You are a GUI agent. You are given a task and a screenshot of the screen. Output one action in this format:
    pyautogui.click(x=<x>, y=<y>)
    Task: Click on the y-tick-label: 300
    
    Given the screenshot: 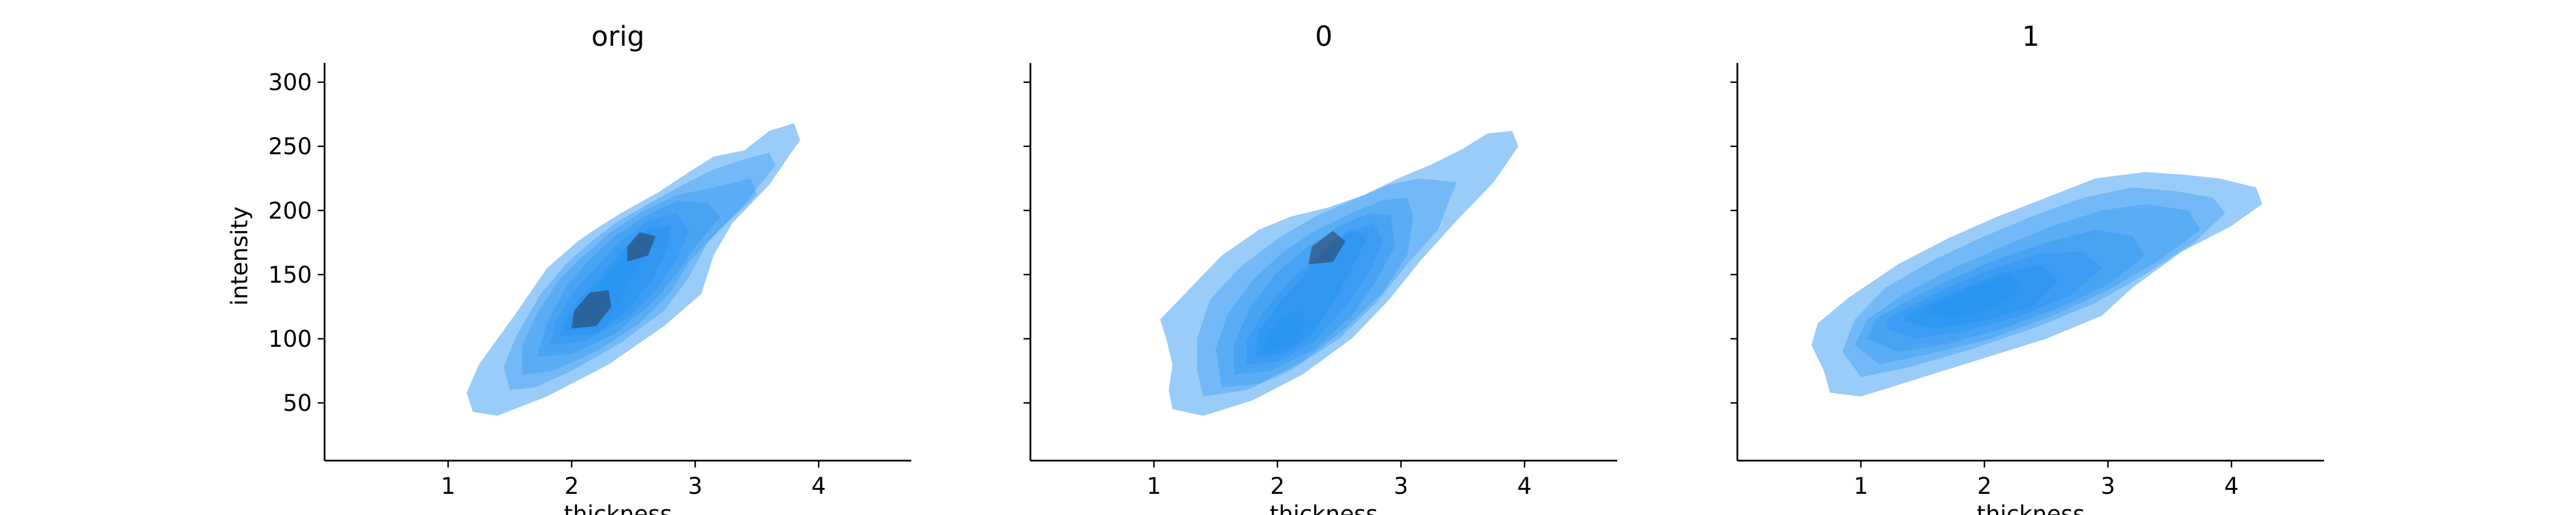 What is the action you would take?
    pyautogui.click(x=290, y=83)
    